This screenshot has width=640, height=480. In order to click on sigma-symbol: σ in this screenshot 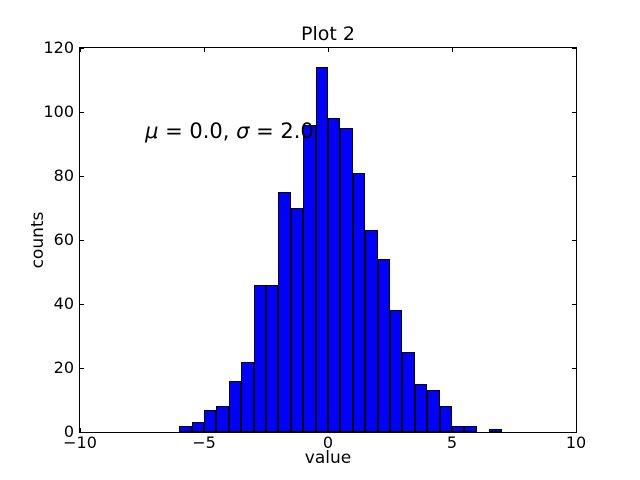, I will do `click(243, 131)`.